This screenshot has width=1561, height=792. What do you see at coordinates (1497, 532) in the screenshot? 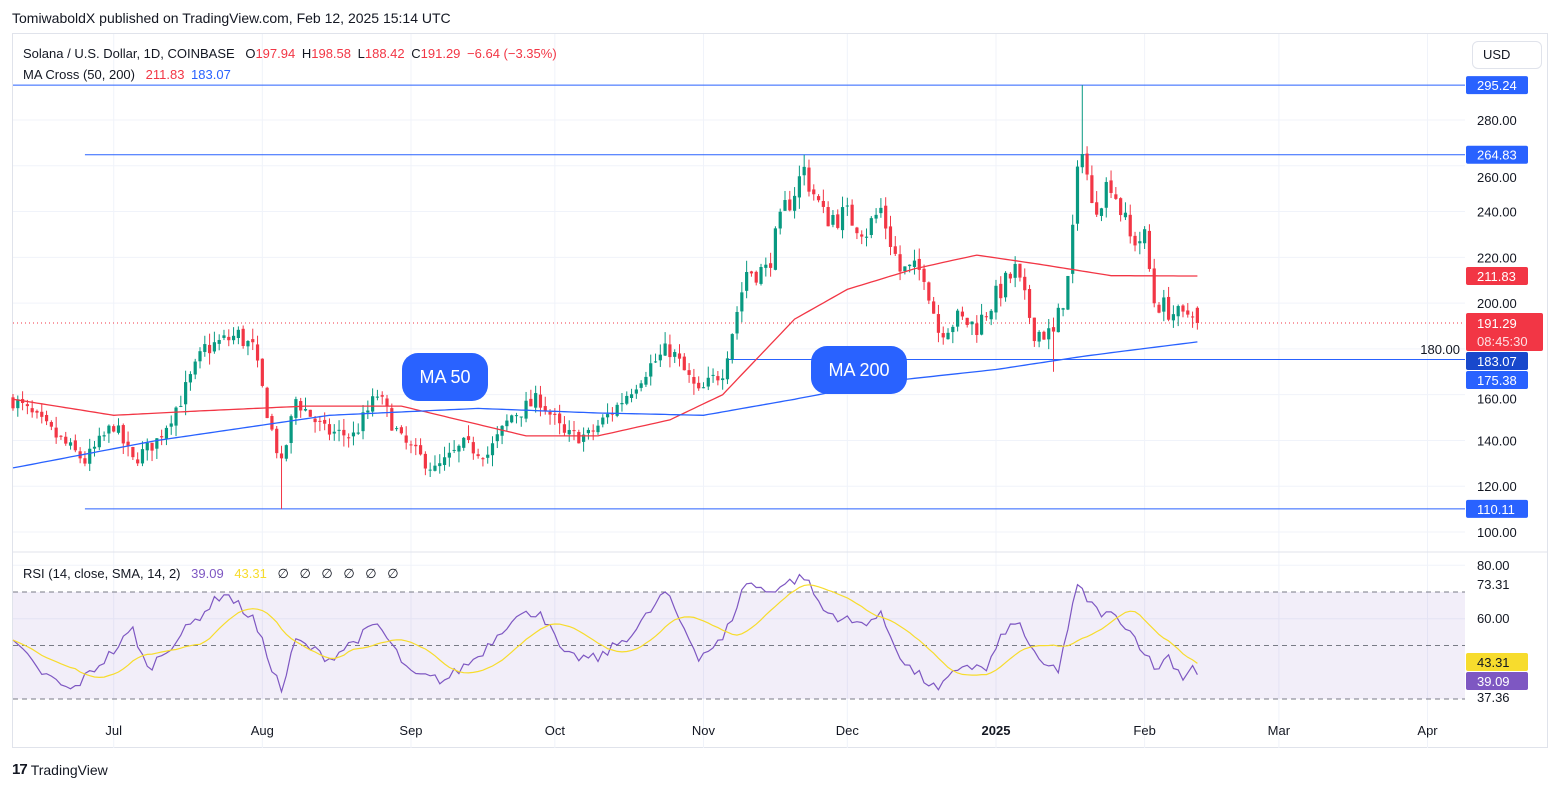
I see `price-axis-label: 100.00` at bounding box center [1497, 532].